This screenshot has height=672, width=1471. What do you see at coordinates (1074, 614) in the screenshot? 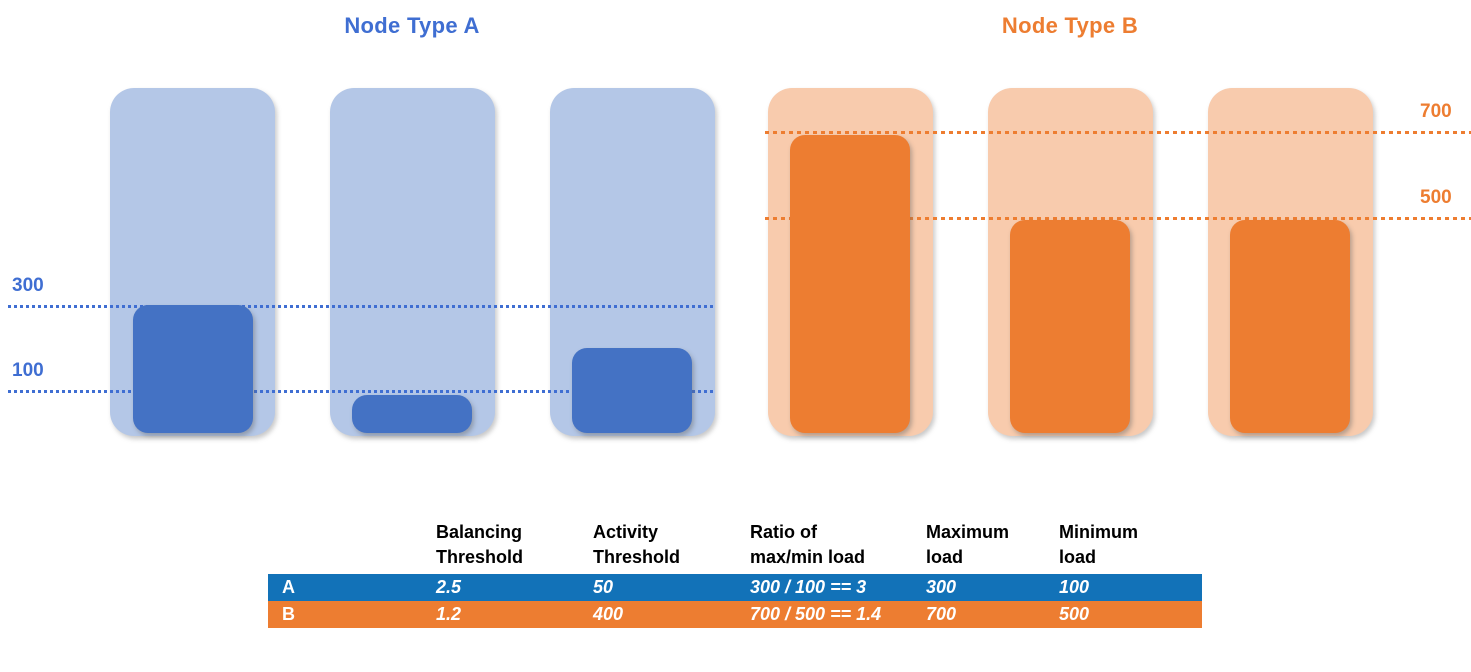
I see `table-cell: 500` at bounding box center [1074, 614].